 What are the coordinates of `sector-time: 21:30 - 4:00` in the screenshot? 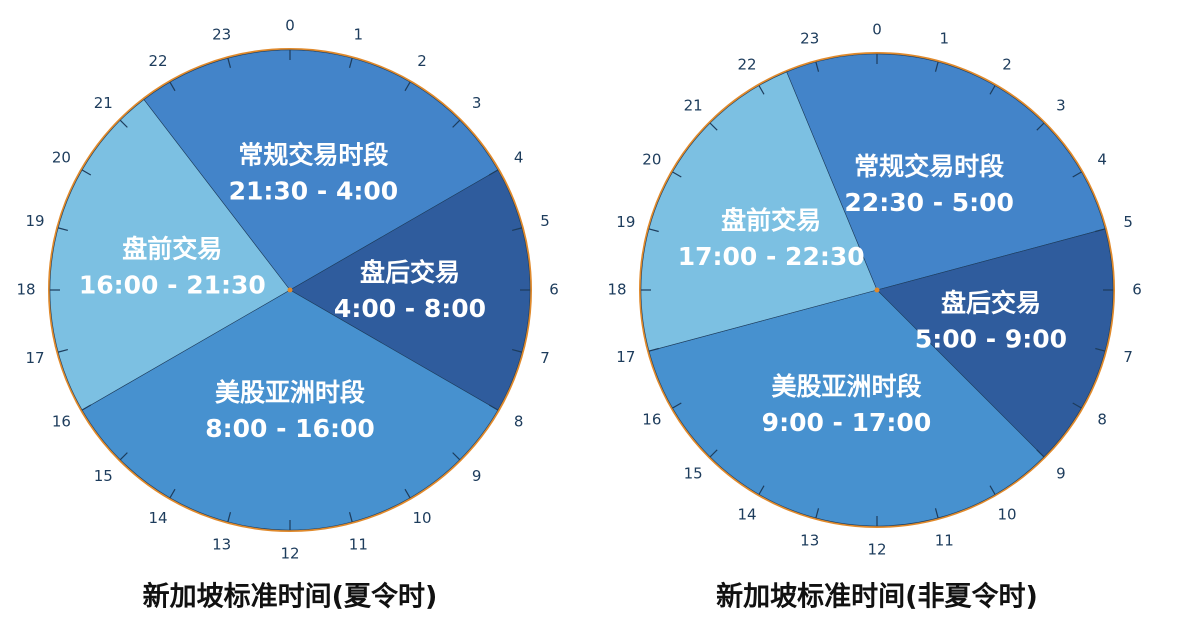 It's located at (314, 190).